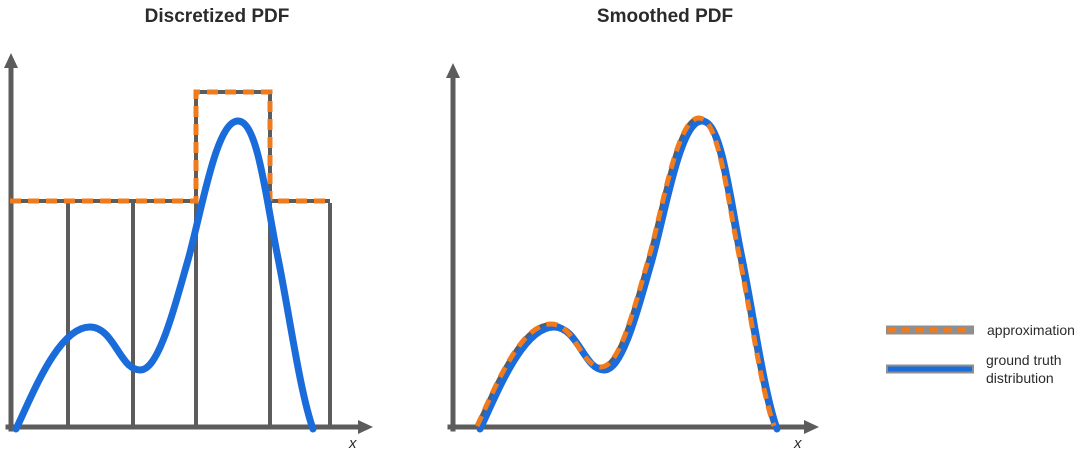 The height and width of the screenshot is (459, 1080). Describe the element at coordinates (665, 16) in the screenshot. I see `panel-title-right: Smoothed PDF` at that location.